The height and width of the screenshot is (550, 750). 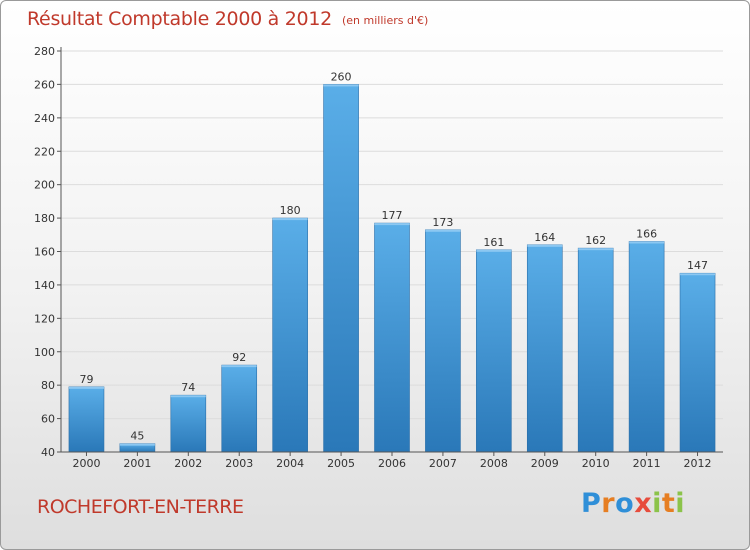 What do you see at coordinates (494, 351) in the screenshot?
I see `bar-2008` at bounding box center [494, 351].